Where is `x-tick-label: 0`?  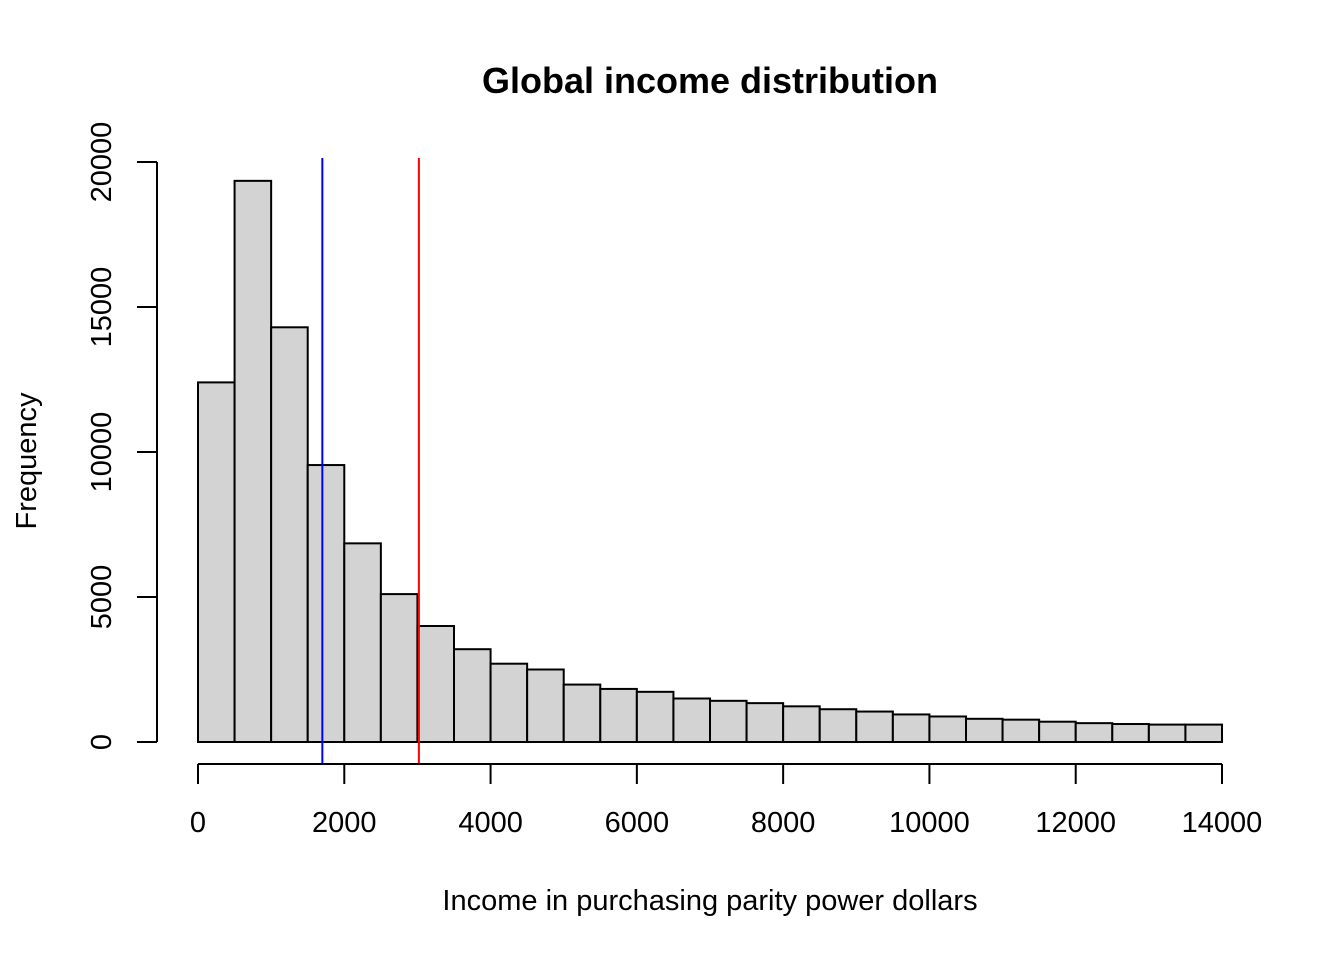
x-tick-label: 0 is located at coordinates (198, 823).